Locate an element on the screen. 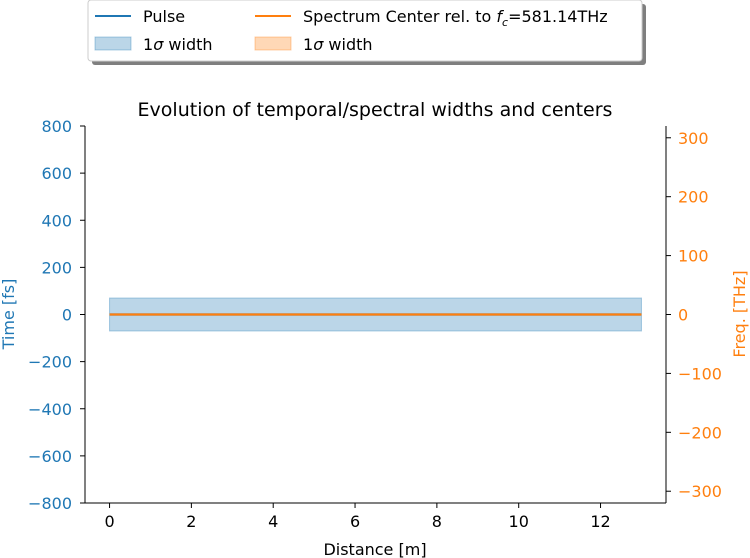 The width and height of the screenshot is (750, 558). legend-spectrum-width-label: 1σ width is located at coordinates (338, 44).